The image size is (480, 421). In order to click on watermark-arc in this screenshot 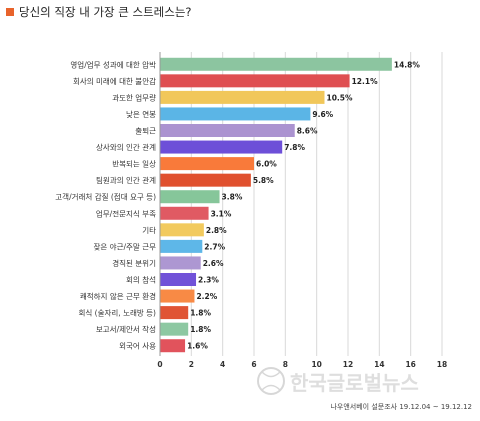, I will do `click(271, 381)`.